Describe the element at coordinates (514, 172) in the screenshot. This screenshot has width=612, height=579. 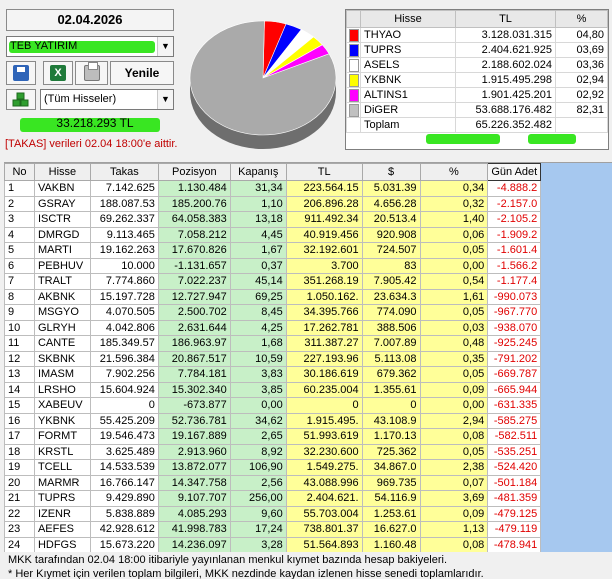
I see `col-header-daily-qty: Gün Adet` at that location.